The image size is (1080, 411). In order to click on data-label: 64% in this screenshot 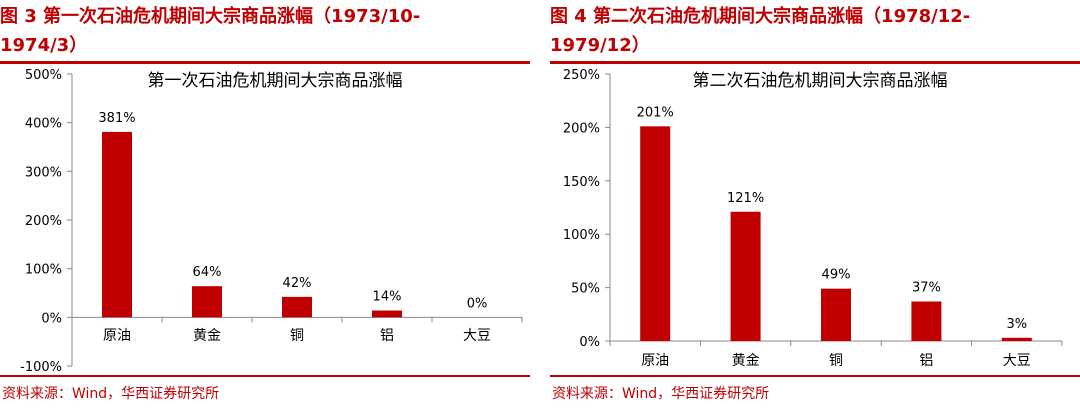, I will do `click(207, 272)`.